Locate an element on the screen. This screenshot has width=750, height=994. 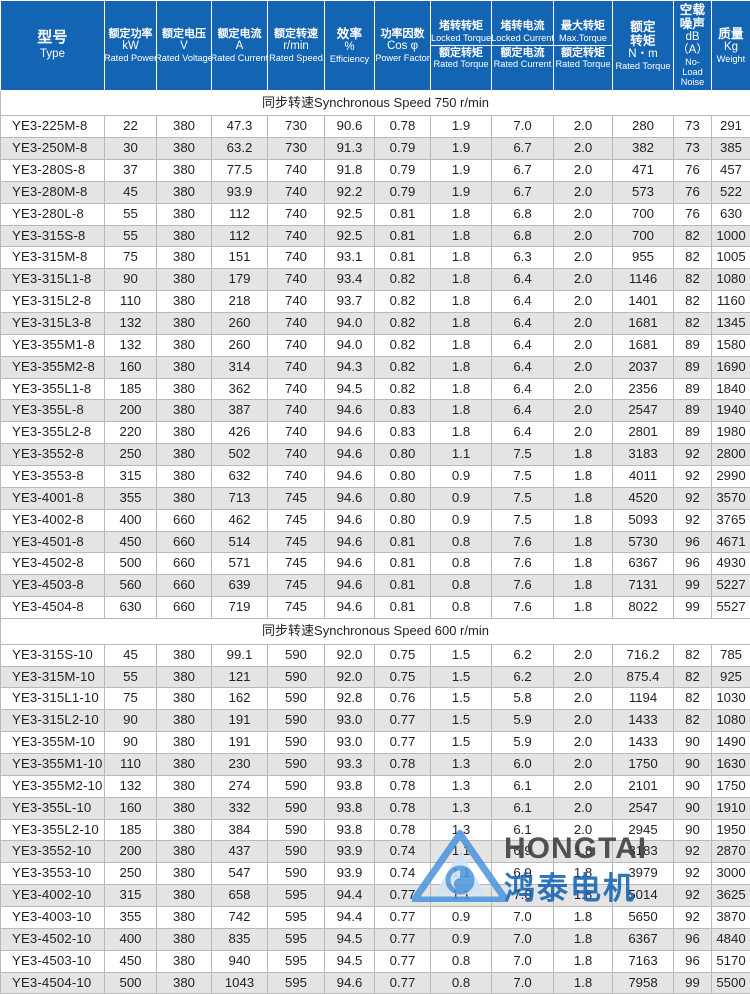
cell-pf: 0.78 is located at coordinates (403, 830).